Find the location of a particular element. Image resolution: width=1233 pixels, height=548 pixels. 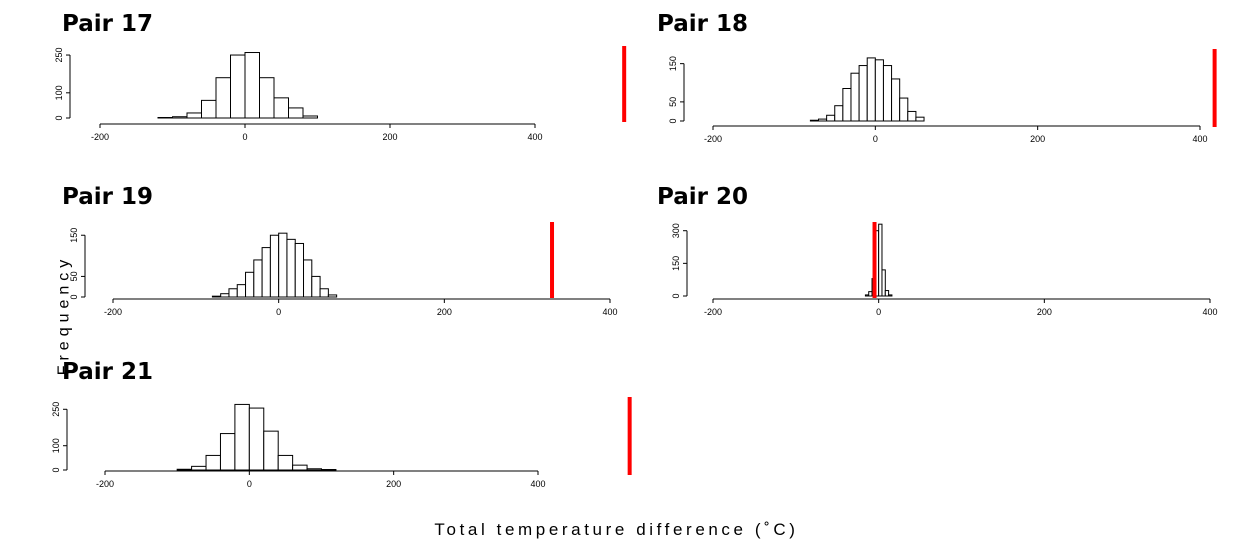

y-tick-label: 300 is located at coordinates (676, 230).